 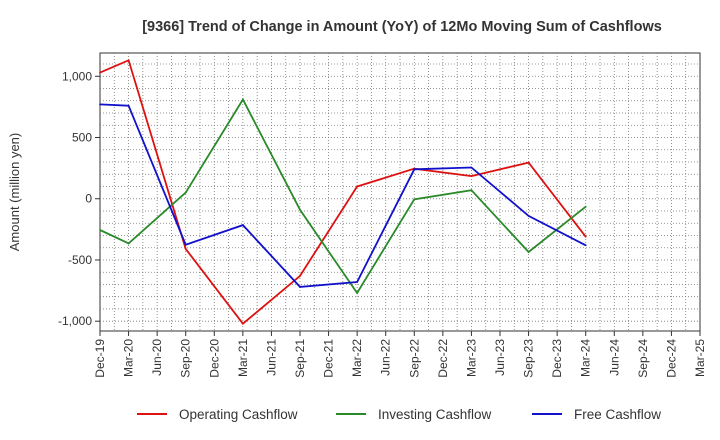 What do you see at coordinates (75, 321) in the screenshot?
I see `y-tick-label: -1,000` at bounding box center [75, 321].